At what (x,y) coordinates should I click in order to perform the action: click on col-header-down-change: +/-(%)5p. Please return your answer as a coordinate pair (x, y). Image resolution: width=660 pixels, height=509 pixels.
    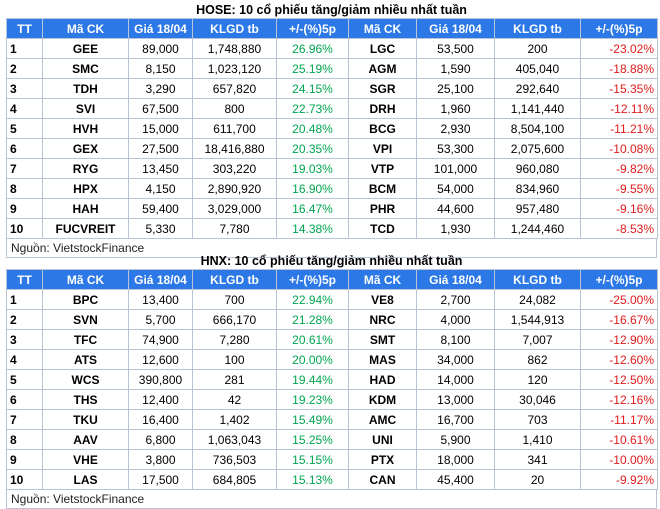
    Looking at the image, I should click on (619, 279).